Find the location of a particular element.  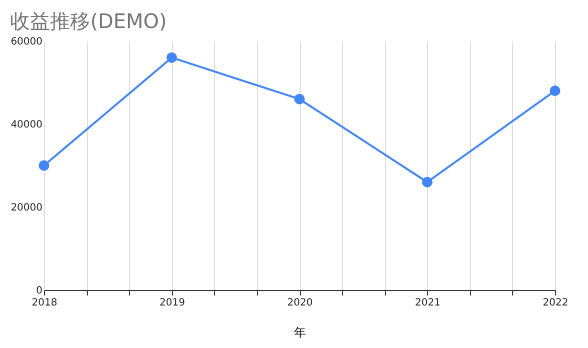

x-tick-label: 2018 is located at coordinates (45, 303).